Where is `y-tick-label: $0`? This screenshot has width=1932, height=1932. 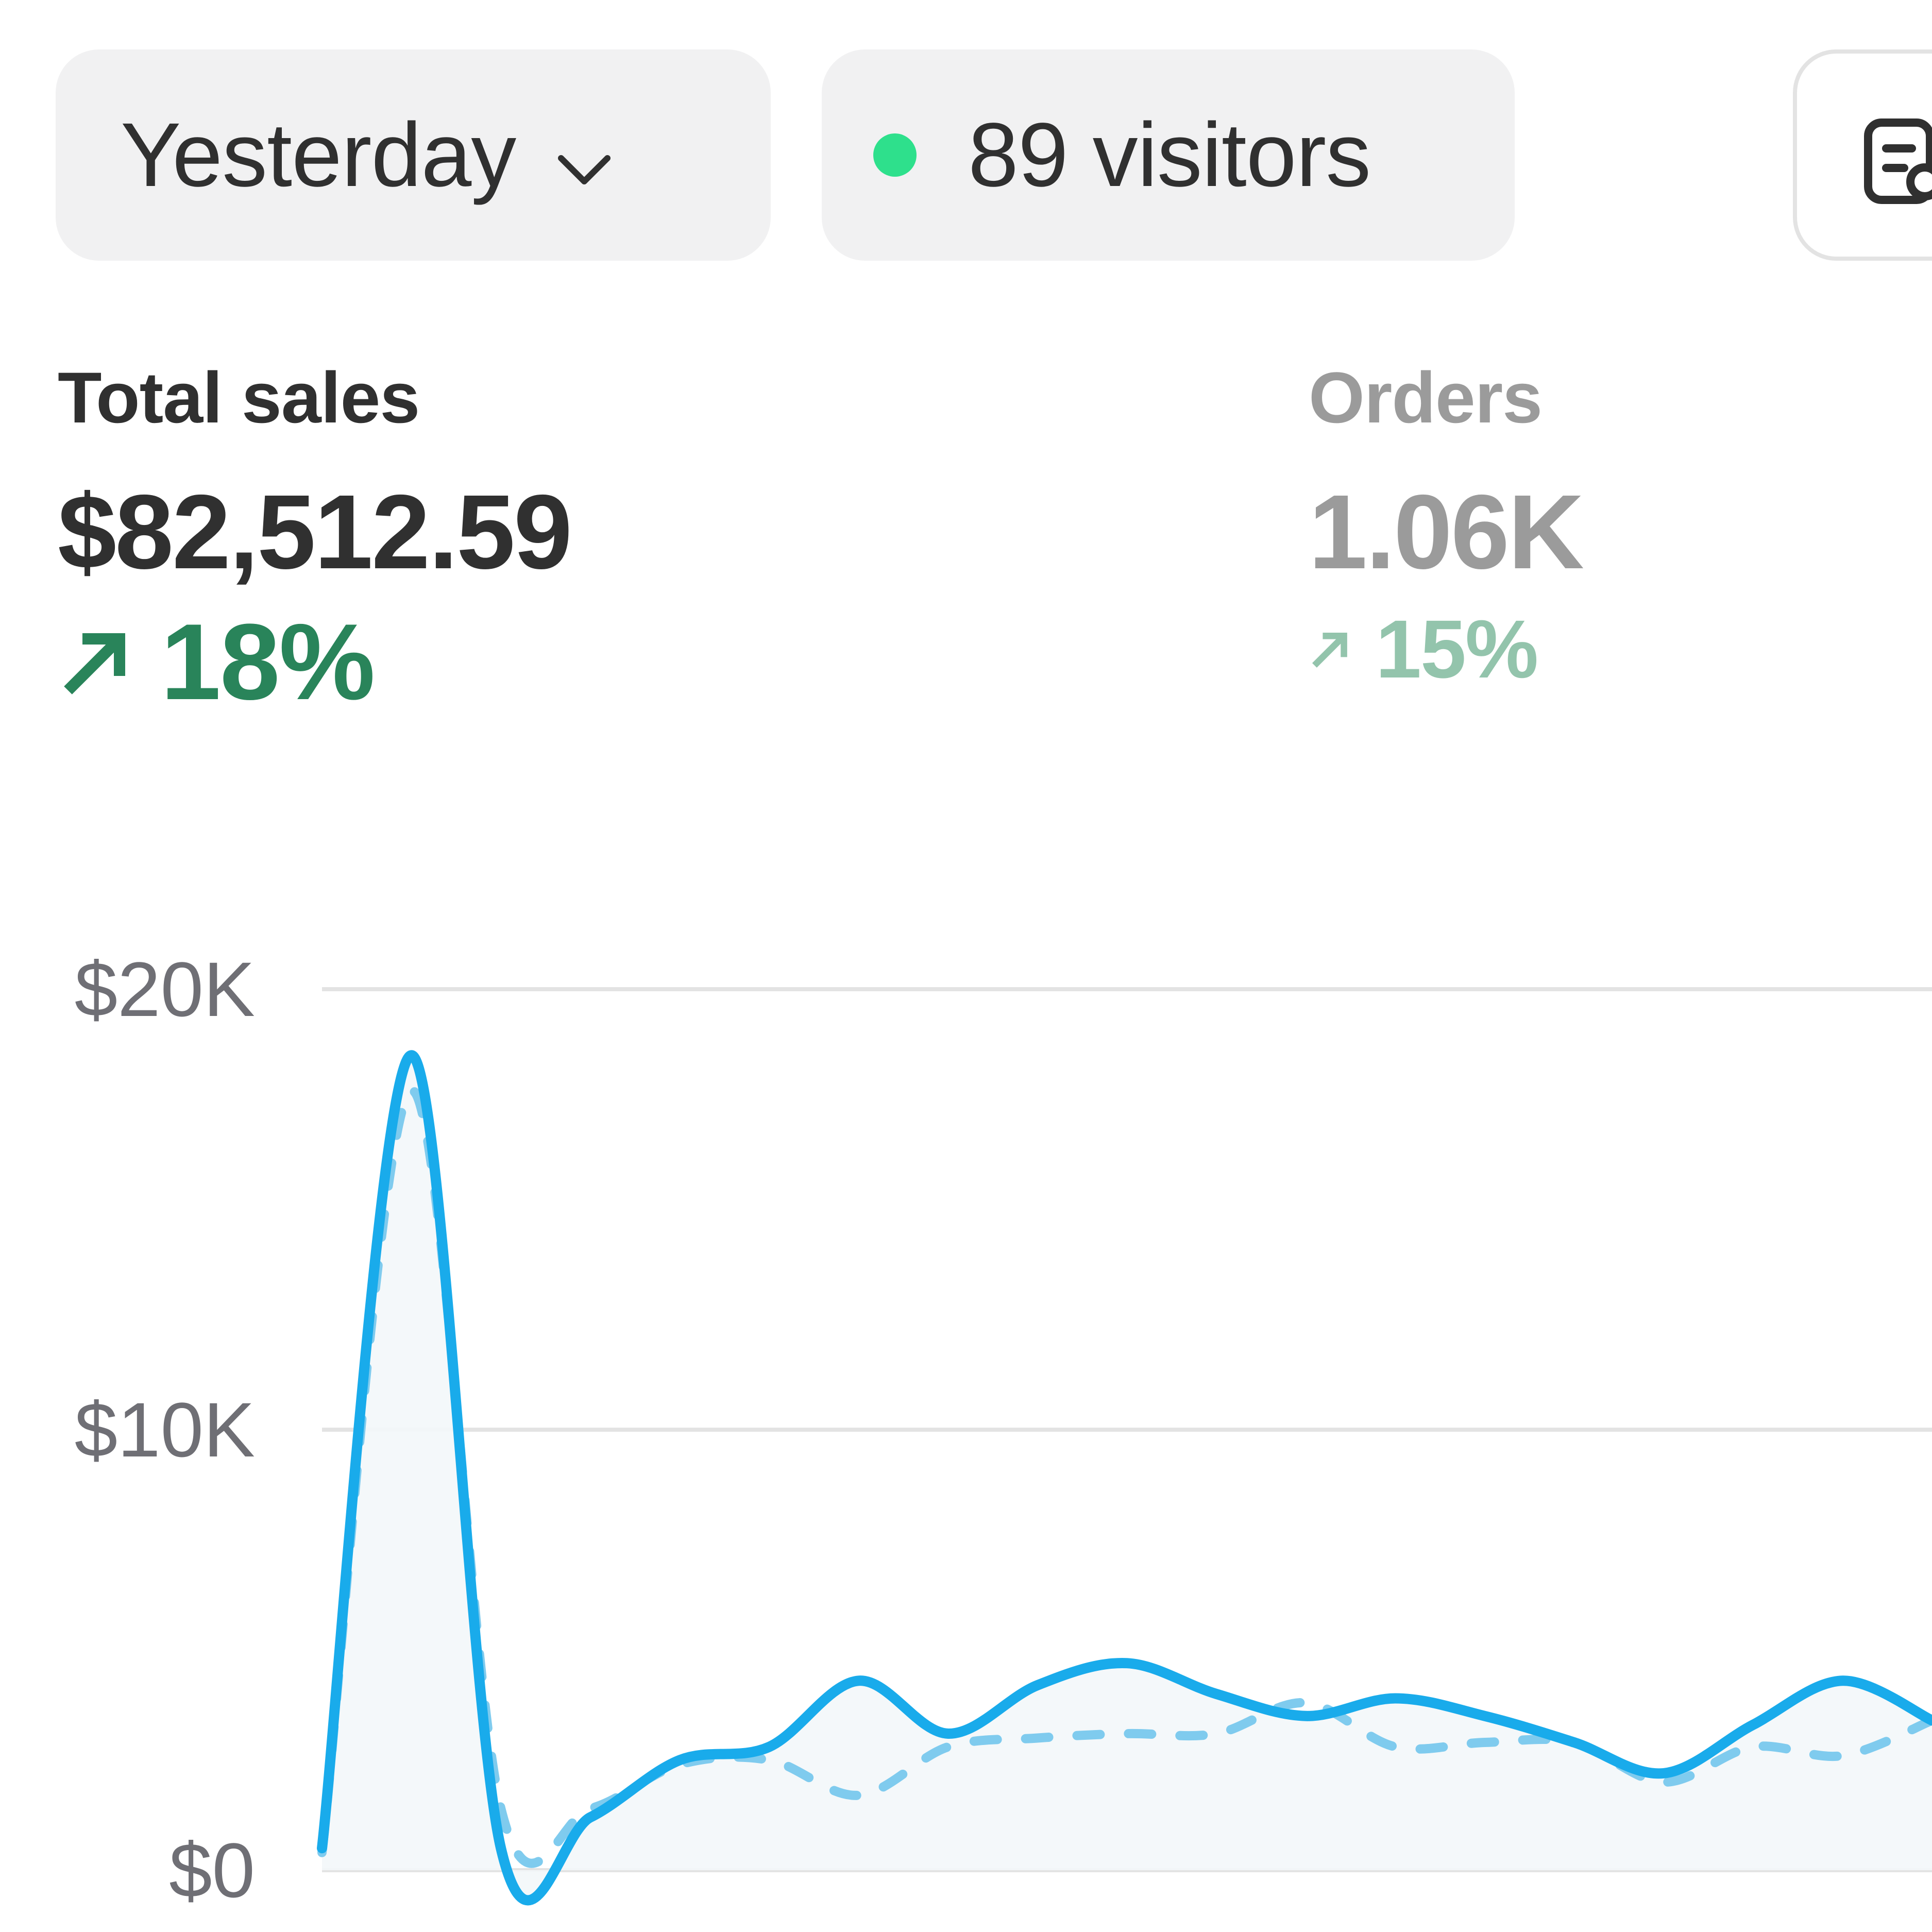 y-tick-label: $0 is located at coordinates (212, 1870).